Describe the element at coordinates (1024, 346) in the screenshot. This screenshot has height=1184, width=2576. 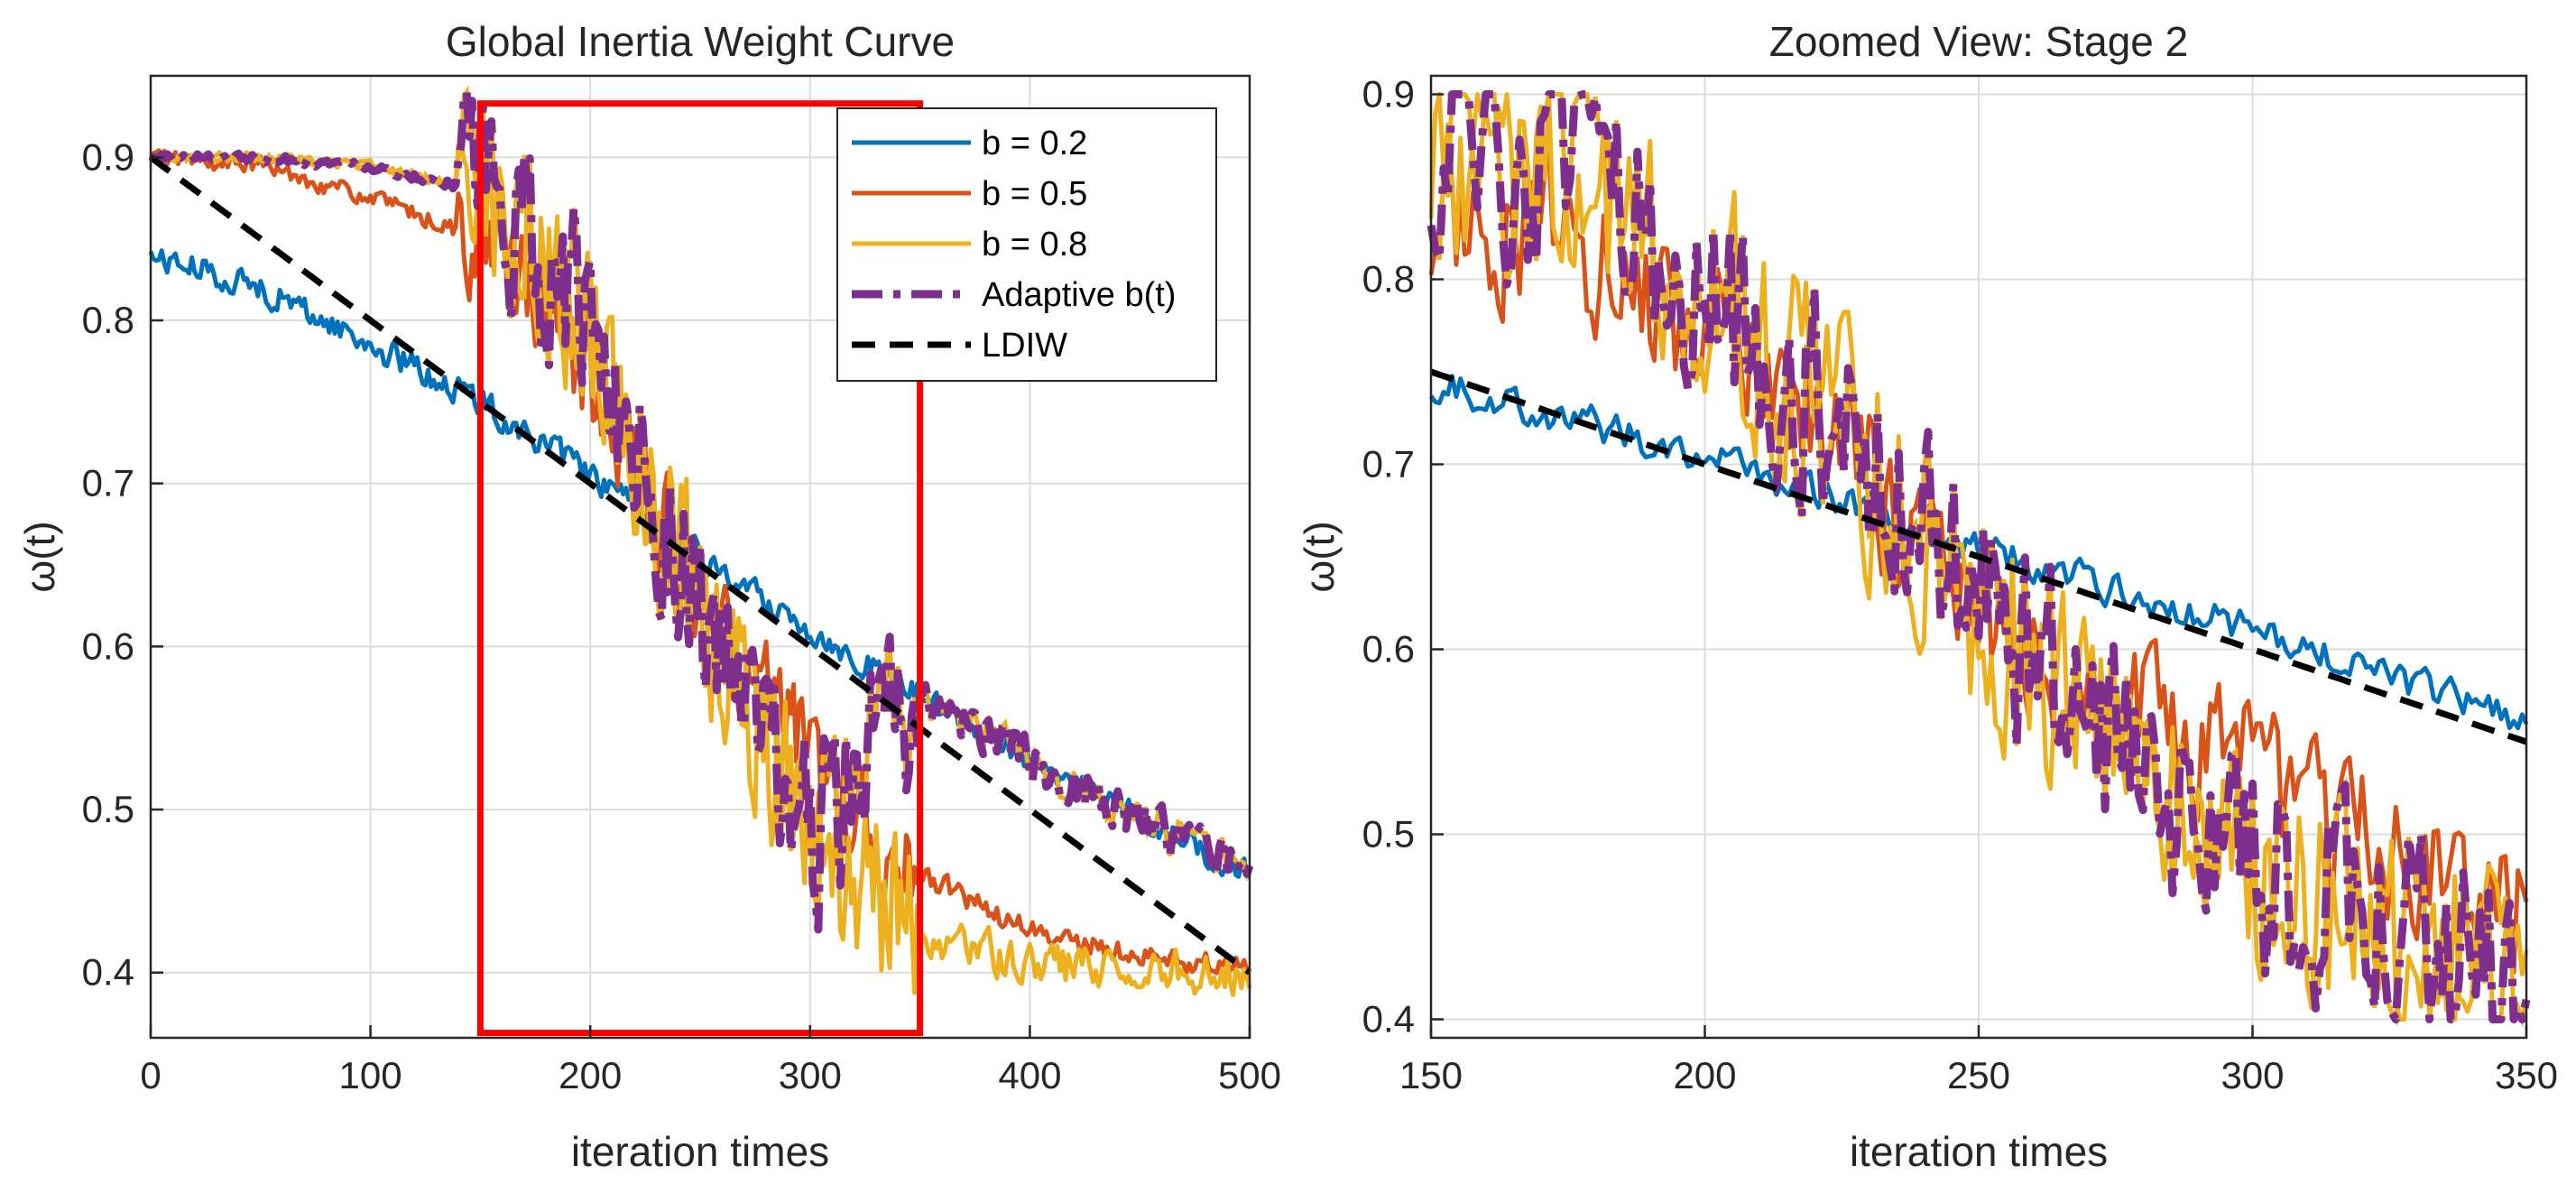
I see `legend-label: LDIW` at that location.